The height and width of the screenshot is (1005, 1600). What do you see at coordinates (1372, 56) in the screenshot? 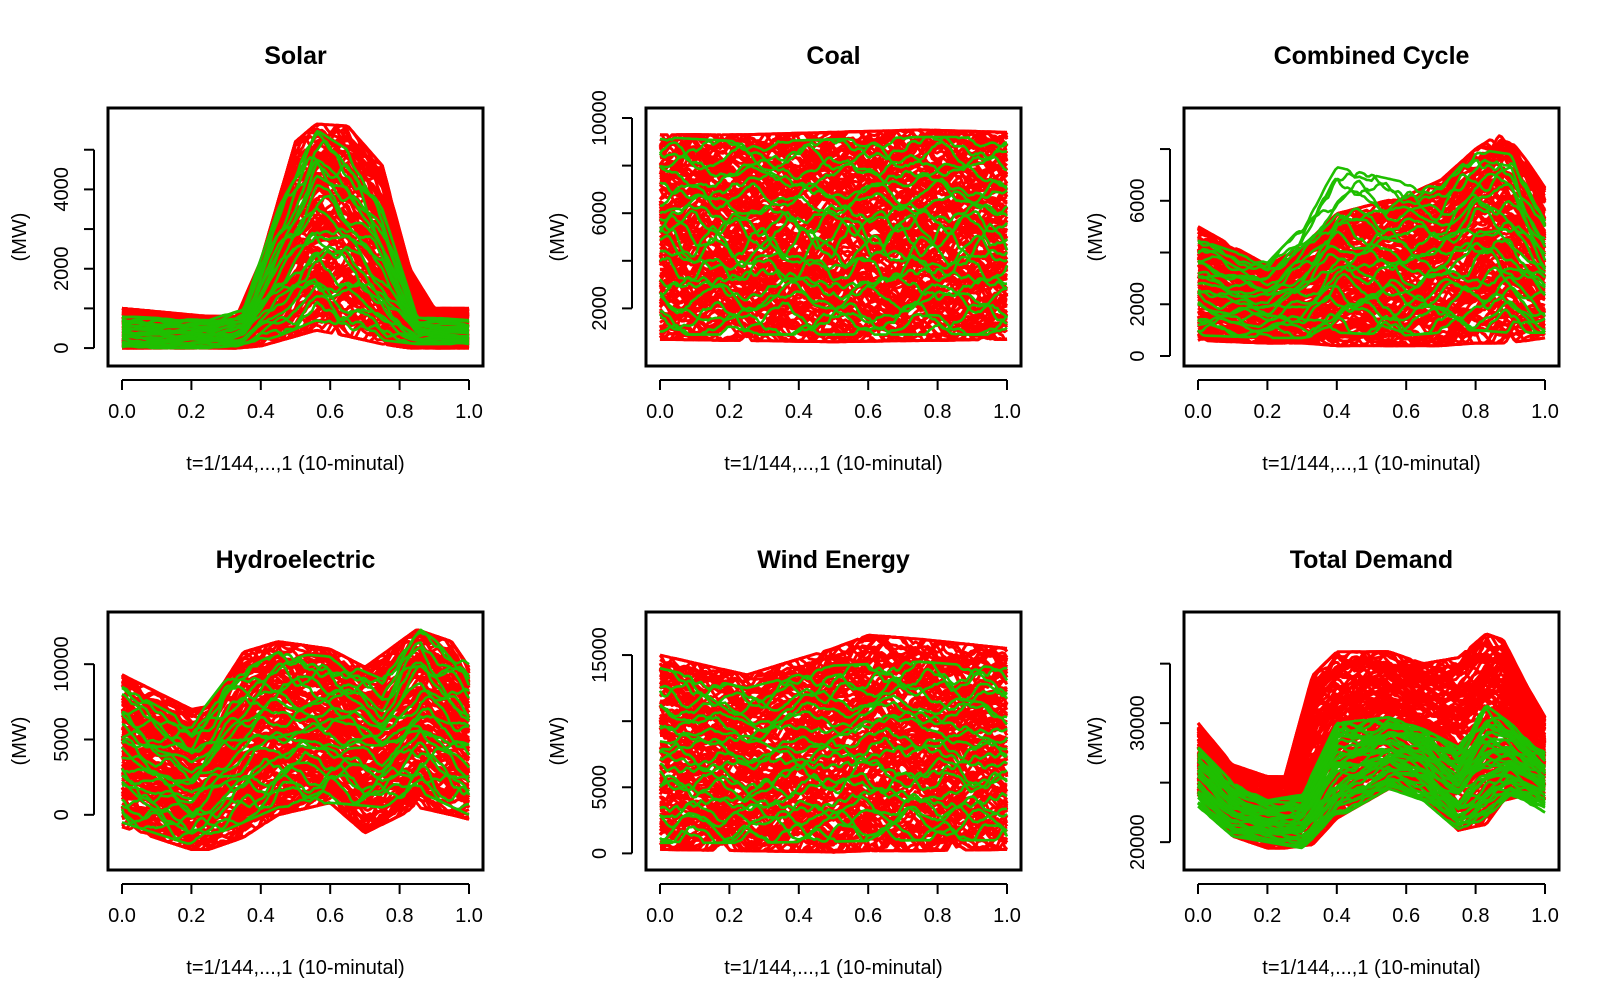
I see `panel-title: Combined Cycle` at bounding box center [1372, 56].